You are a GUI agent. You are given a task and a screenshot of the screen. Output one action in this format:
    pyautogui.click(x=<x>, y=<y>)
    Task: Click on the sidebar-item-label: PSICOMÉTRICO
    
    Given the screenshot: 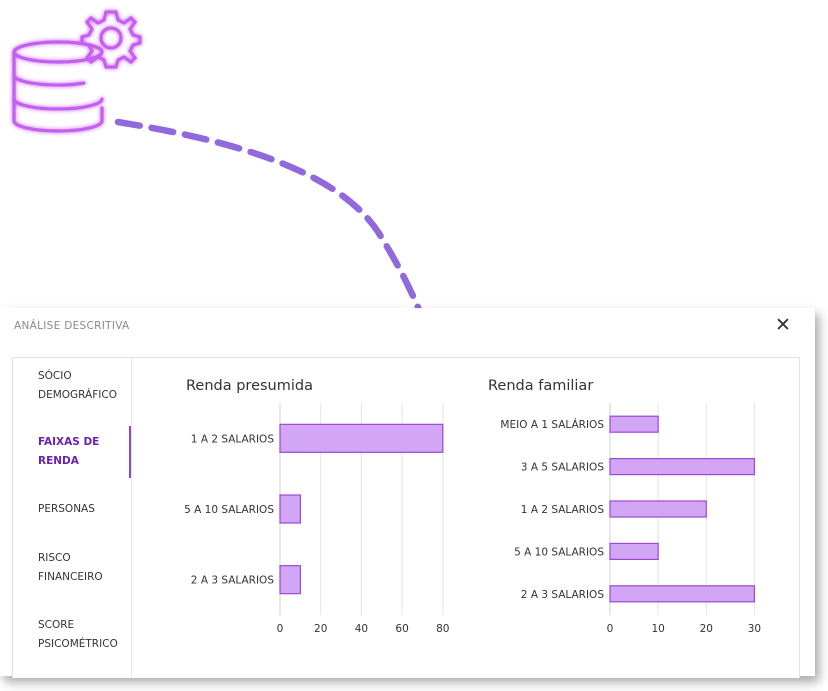 What is the action you would take?
    pyautogui.click(x=78, y=643)
    